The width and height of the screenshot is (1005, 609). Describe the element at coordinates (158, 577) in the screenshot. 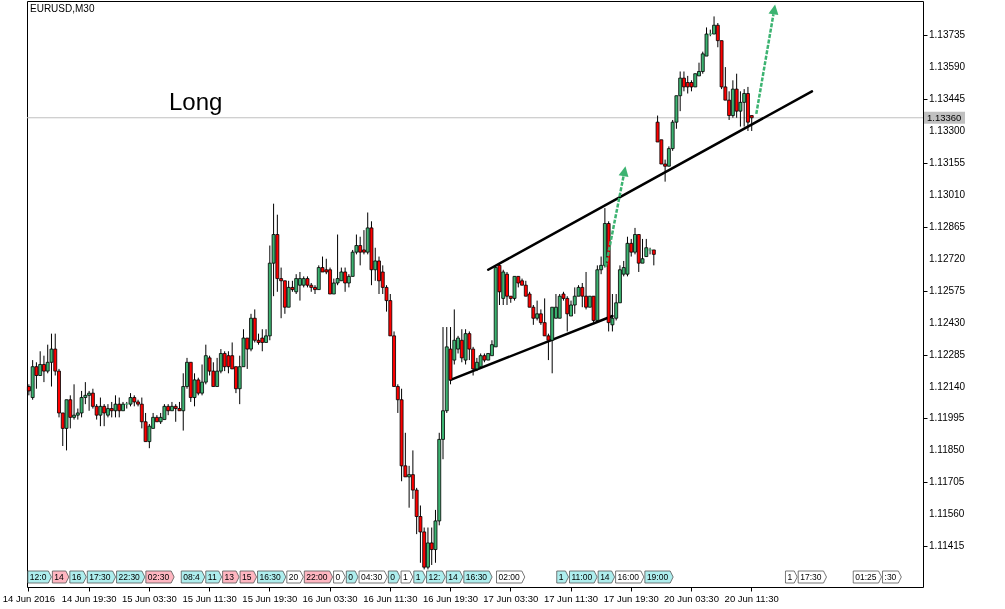

I see `annotation: 02:30` at that location.